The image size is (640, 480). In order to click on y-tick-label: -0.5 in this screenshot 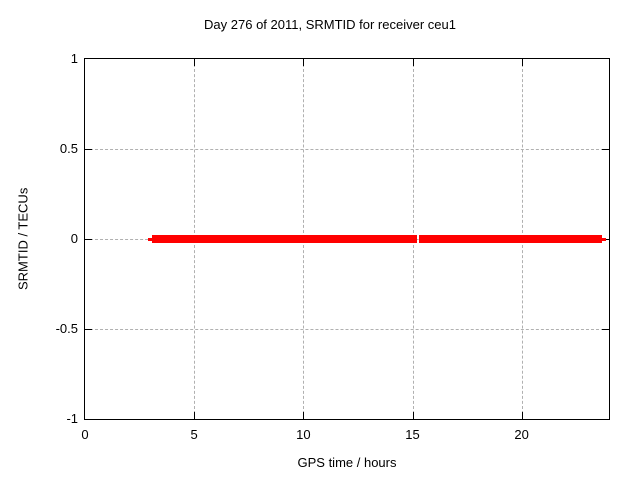, I will do `click(66, 328)`.